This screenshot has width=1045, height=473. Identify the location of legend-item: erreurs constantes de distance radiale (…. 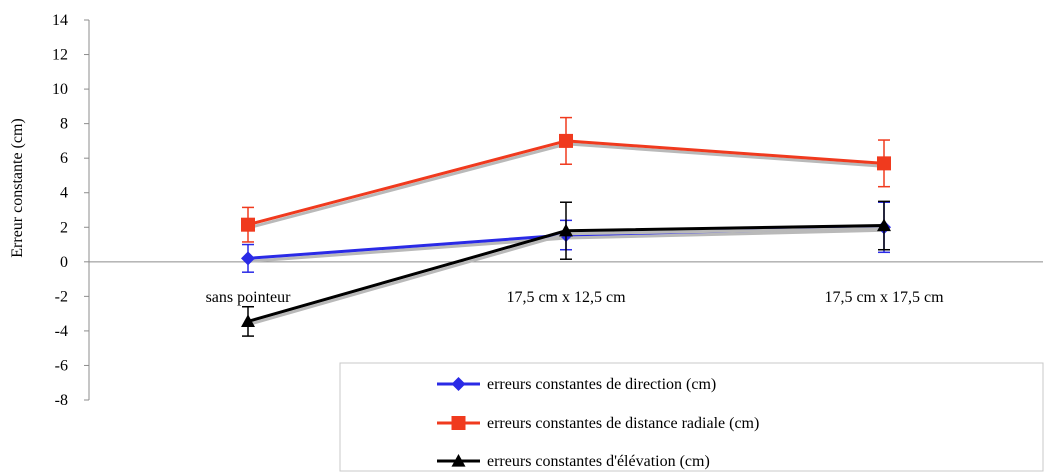
(598, 423).